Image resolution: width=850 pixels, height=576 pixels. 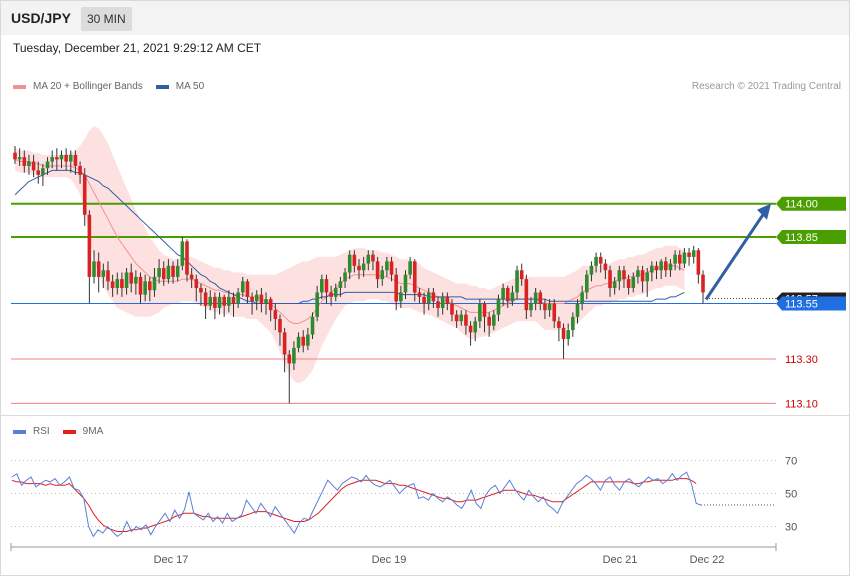 What do you see at coordinates (791, 495) in the screenshot?
I see `rsi-tick-50: 50` at bounding box center [791, 495].